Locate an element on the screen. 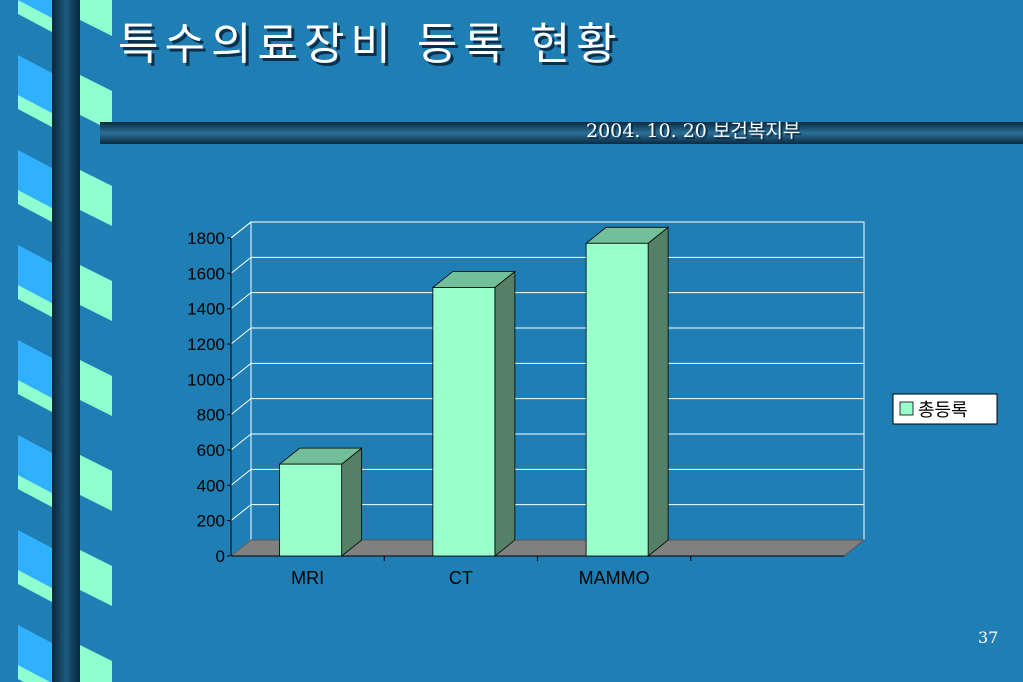  slide-title: 특수의료장비 등록 현황 is located at coordinates (370, 44).